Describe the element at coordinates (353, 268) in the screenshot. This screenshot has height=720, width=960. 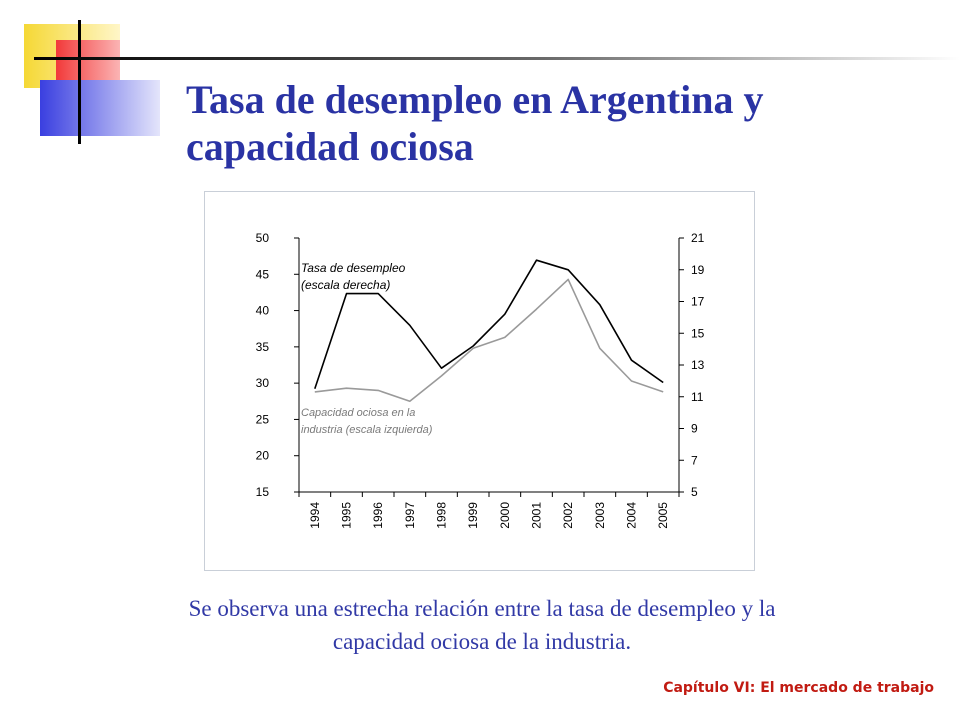
I see `annotation-desempleo-line-1: Tasa de desempleo` at that location.